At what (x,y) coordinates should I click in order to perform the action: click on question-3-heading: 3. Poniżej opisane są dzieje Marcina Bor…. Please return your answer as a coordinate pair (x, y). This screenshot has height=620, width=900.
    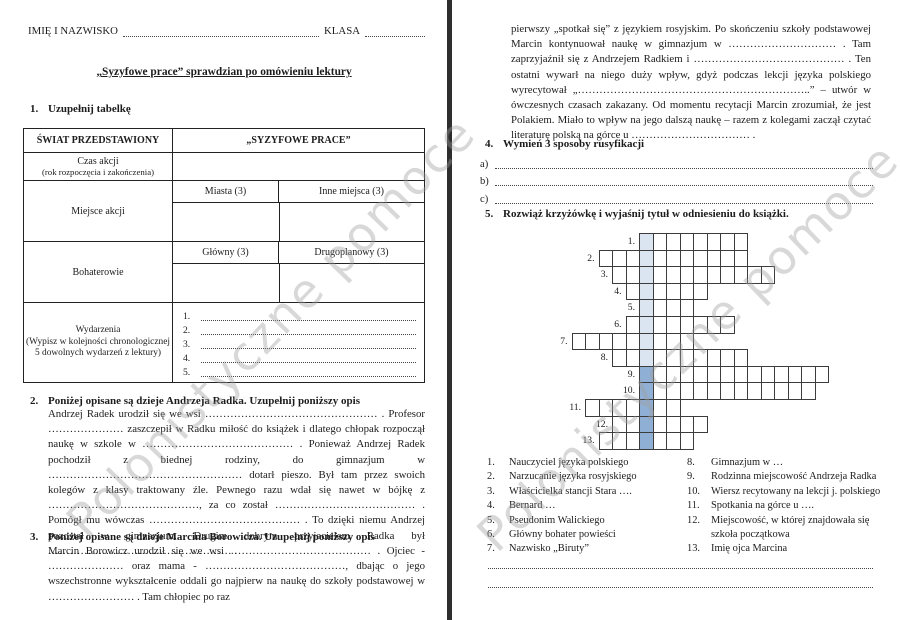
    Looking at the image, I should click on (230, 537).